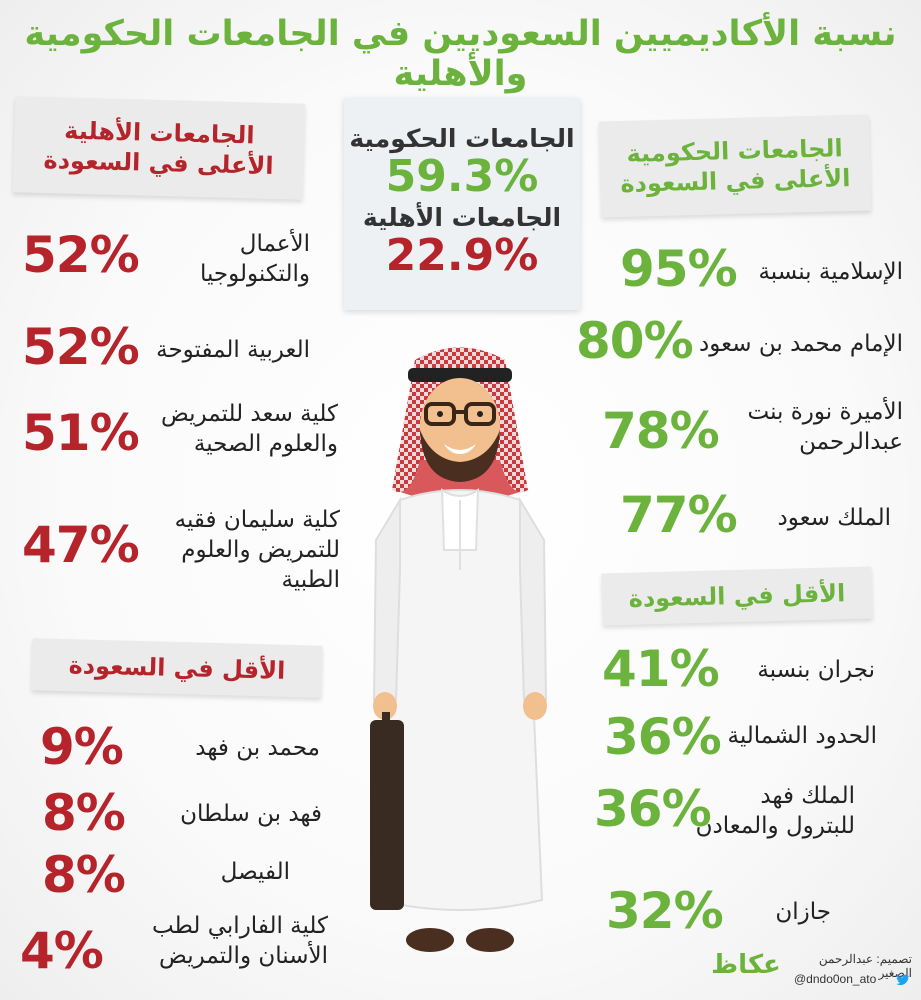 The image size is (921, 1000). Describe the element at coordinates (903, 980) in the screenshot. I see `twitter-bird-icon` at that location.